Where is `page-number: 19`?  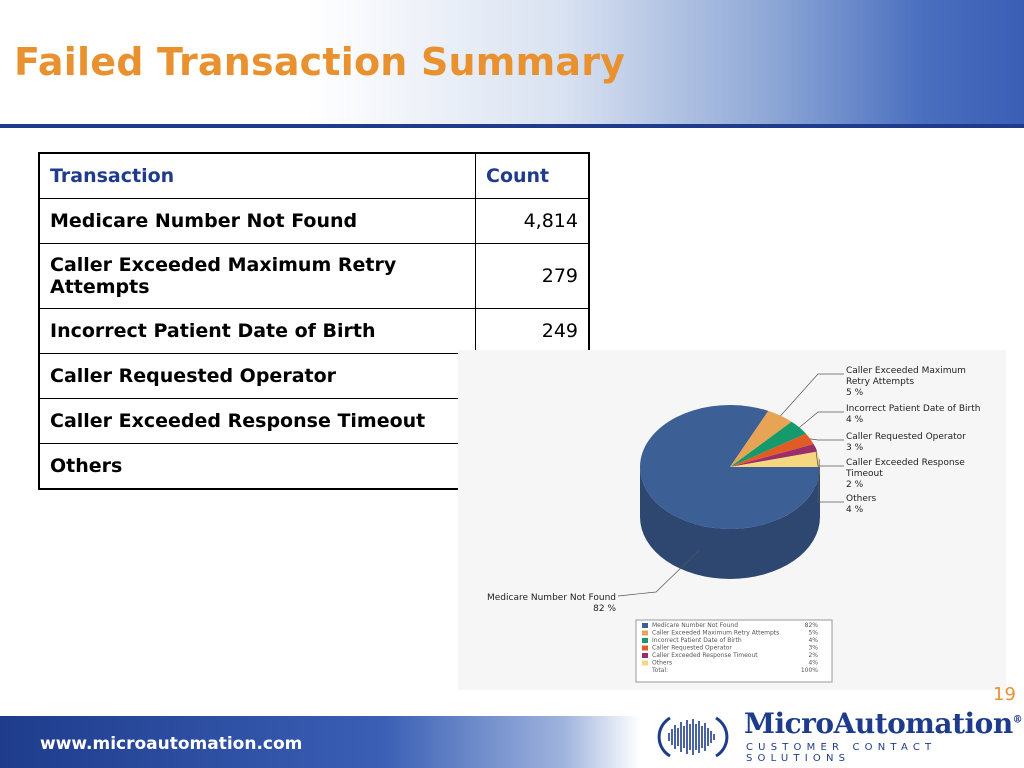
page-number: 19 is located at coordinates (1004, 694).